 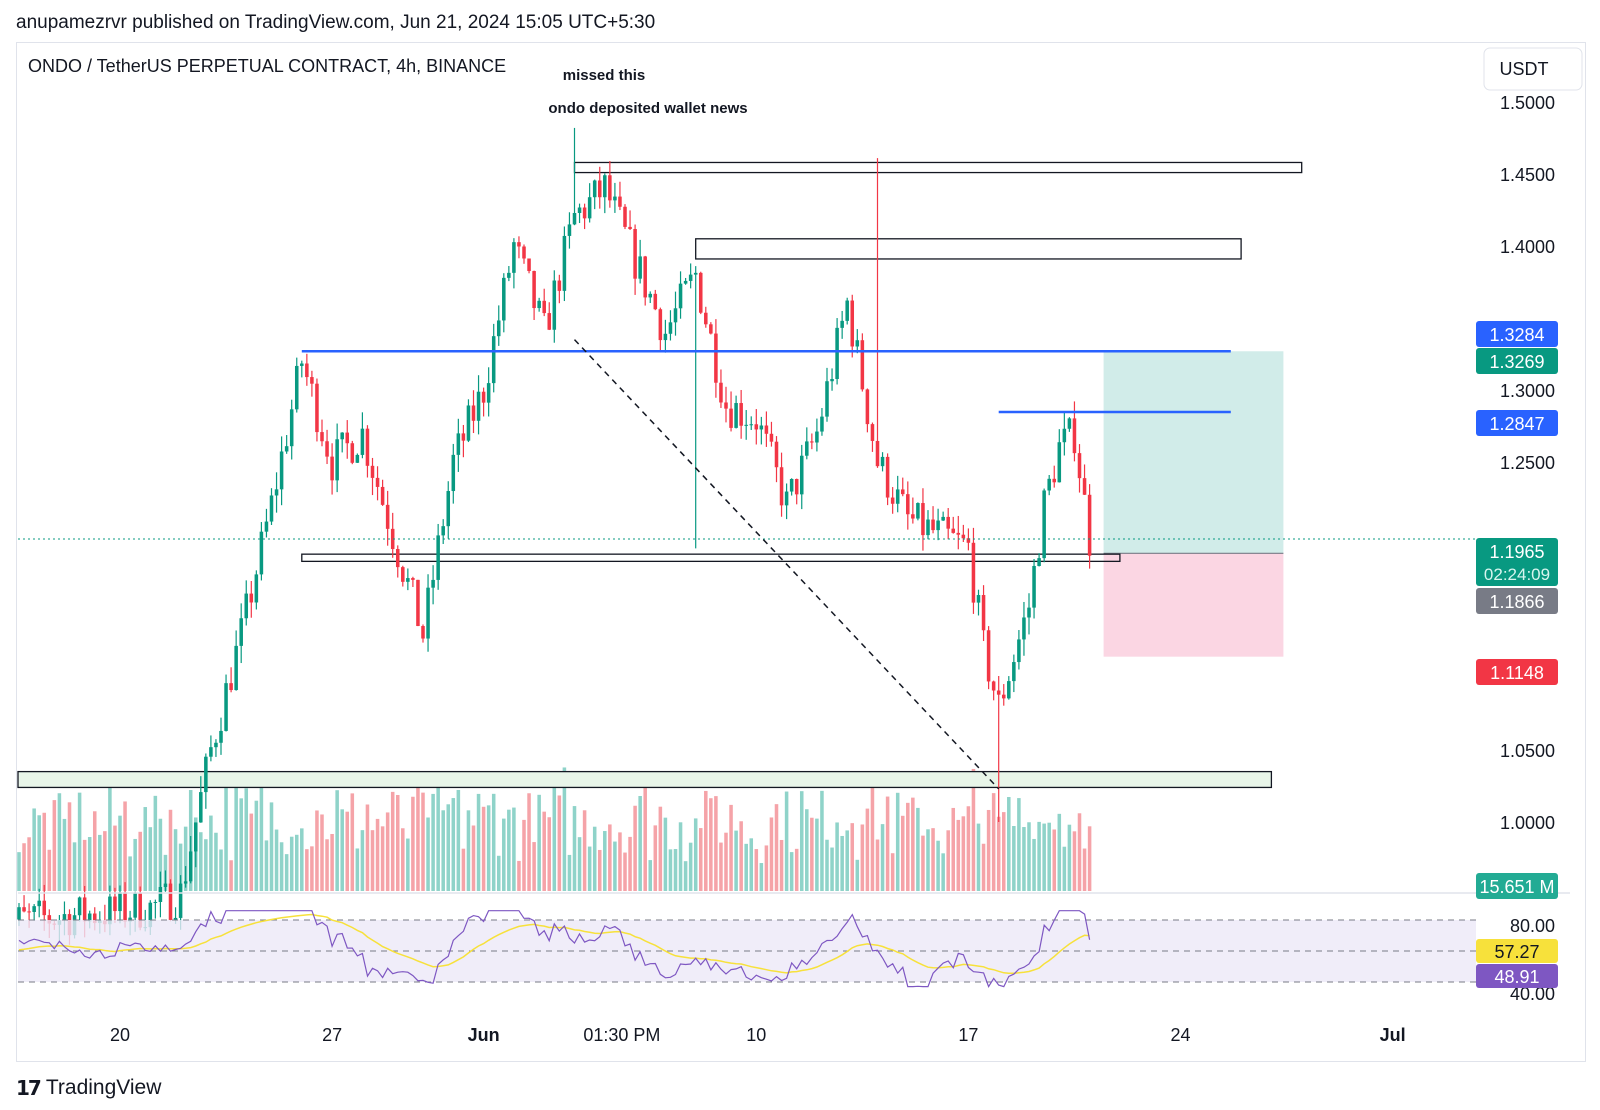 I want to click on tp-price-label: 1.3284, so click(x=1517, y=334).